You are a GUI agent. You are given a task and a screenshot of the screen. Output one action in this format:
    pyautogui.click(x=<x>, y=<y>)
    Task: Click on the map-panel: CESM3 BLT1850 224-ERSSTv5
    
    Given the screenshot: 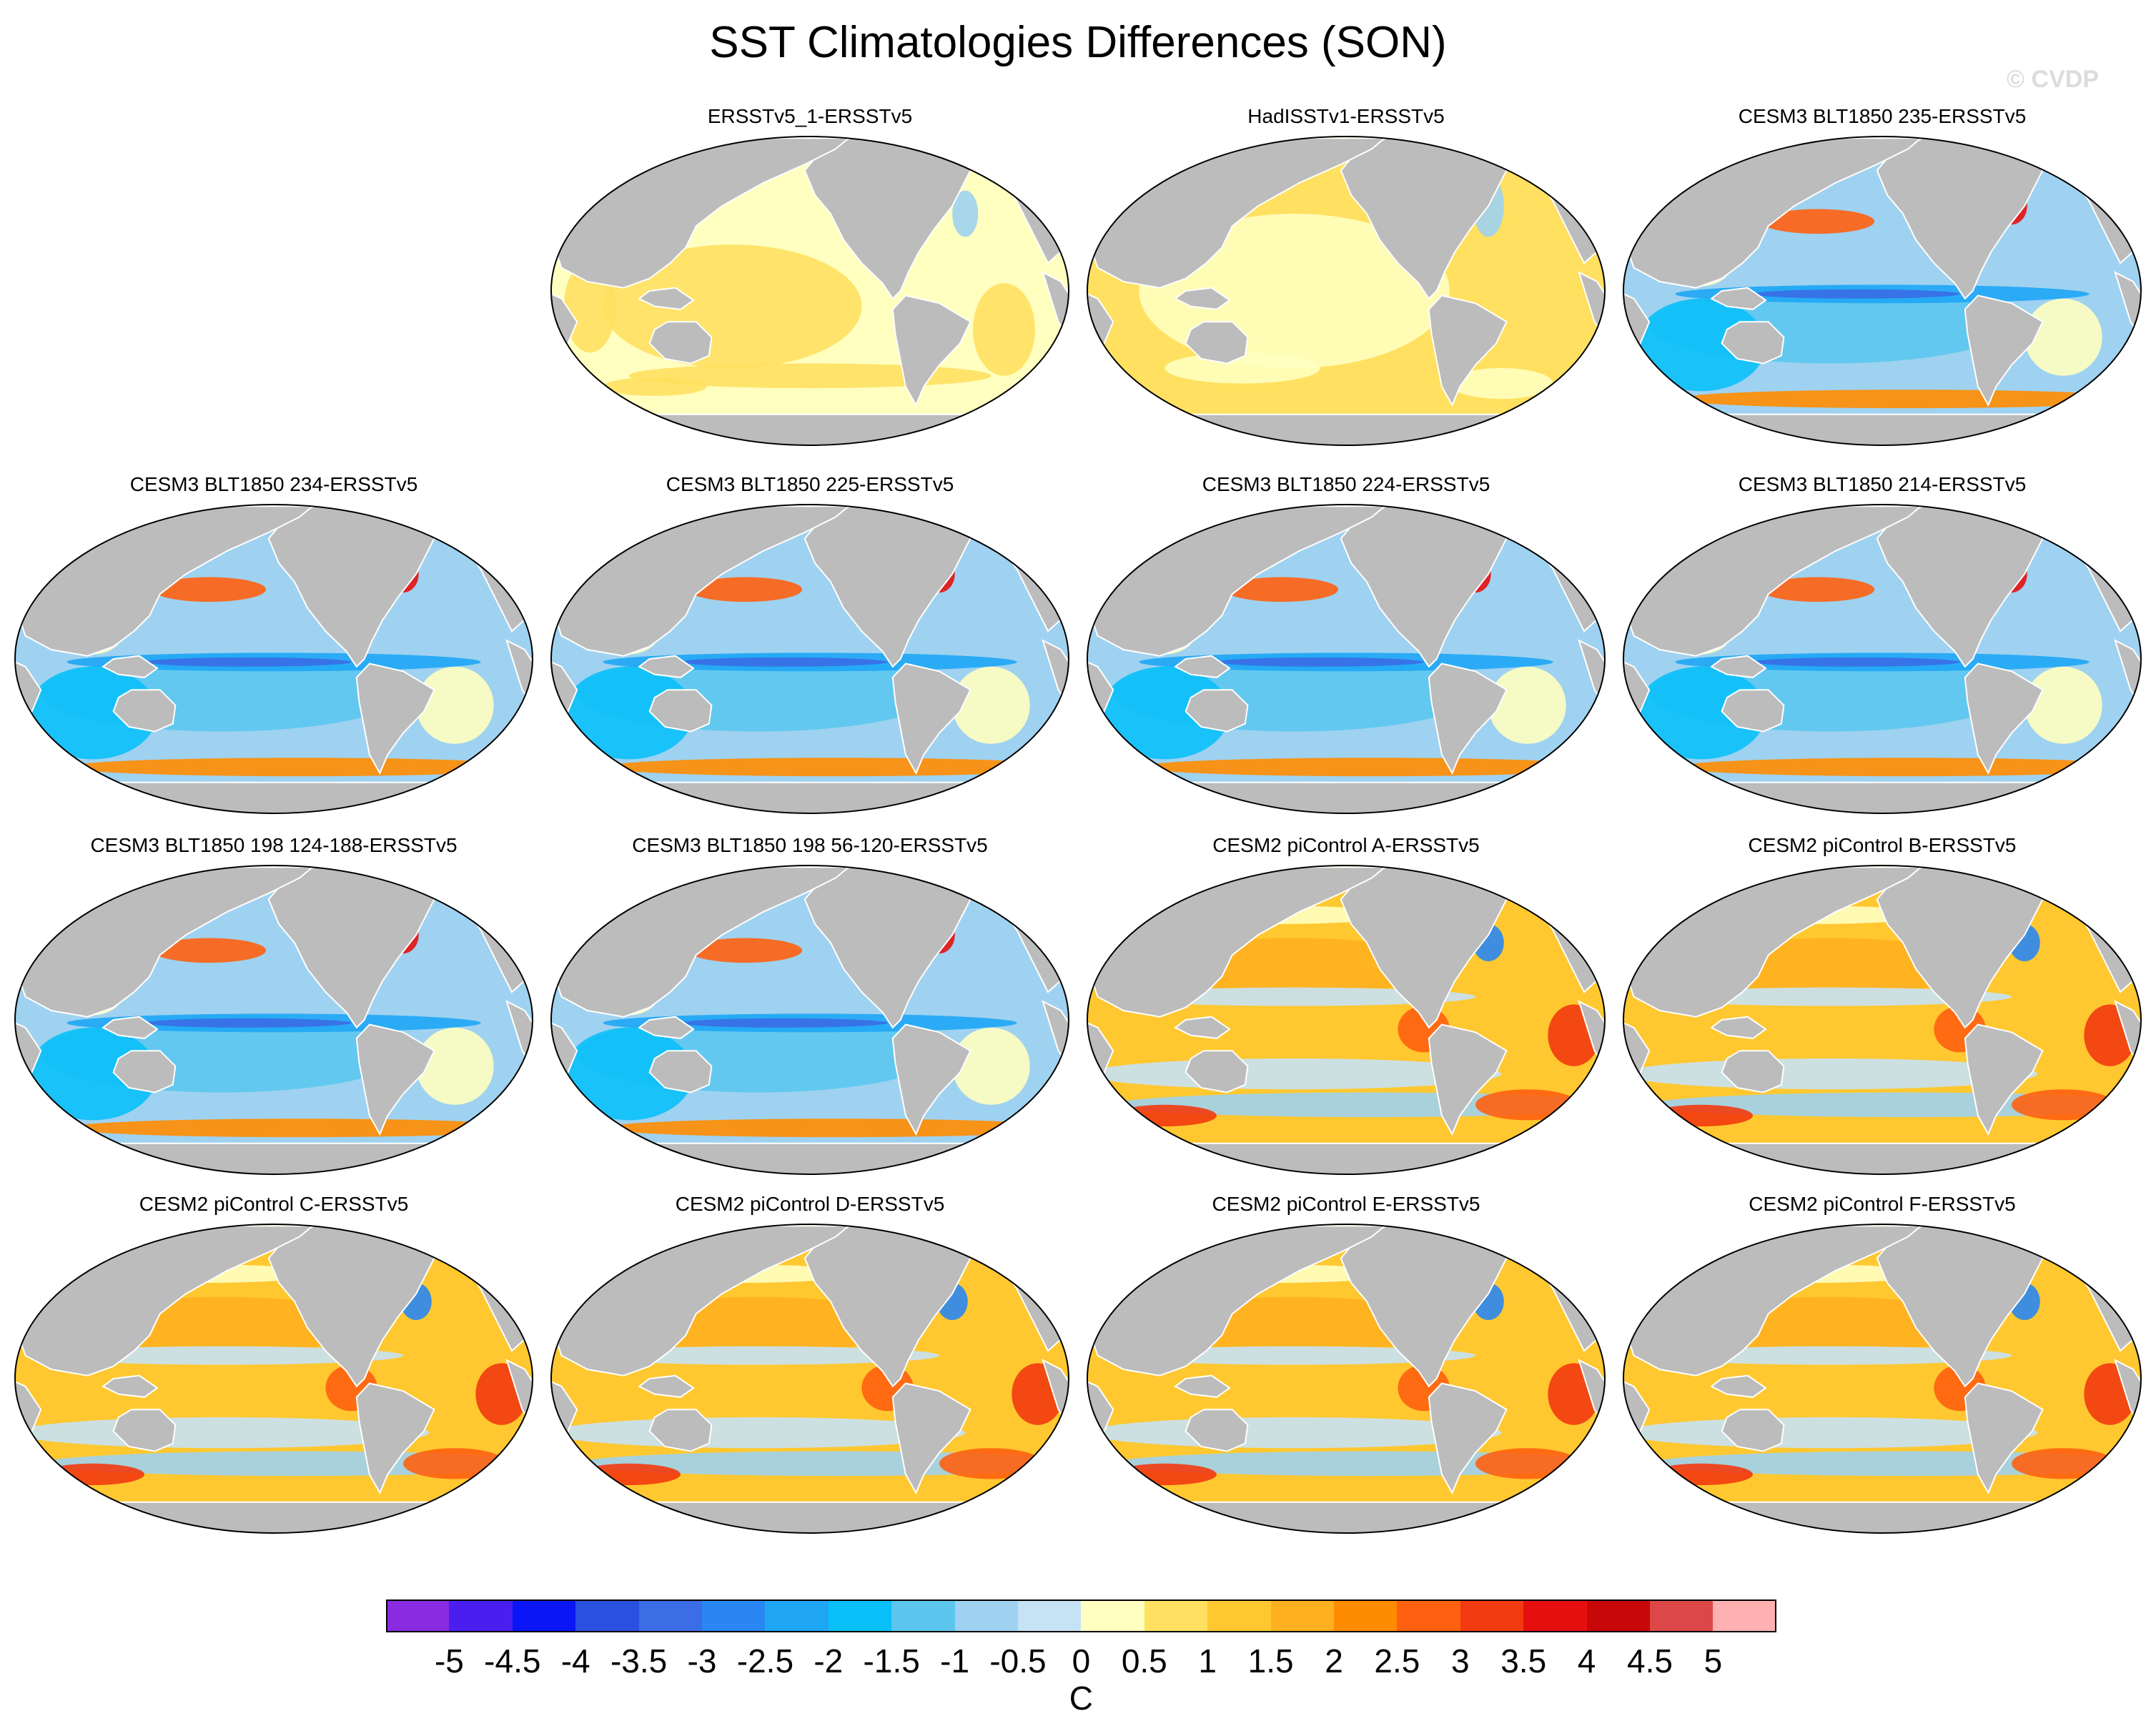 What is the action you would take?
    pyautogui.click(x=1346, y=650)
    